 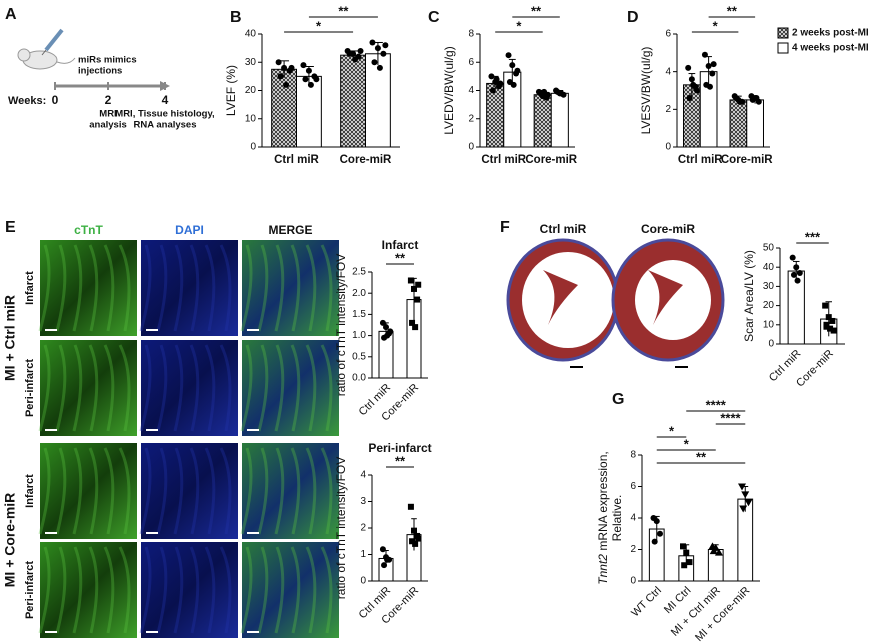 I want to click on significance-label: ***, so click(x=813, y=236).